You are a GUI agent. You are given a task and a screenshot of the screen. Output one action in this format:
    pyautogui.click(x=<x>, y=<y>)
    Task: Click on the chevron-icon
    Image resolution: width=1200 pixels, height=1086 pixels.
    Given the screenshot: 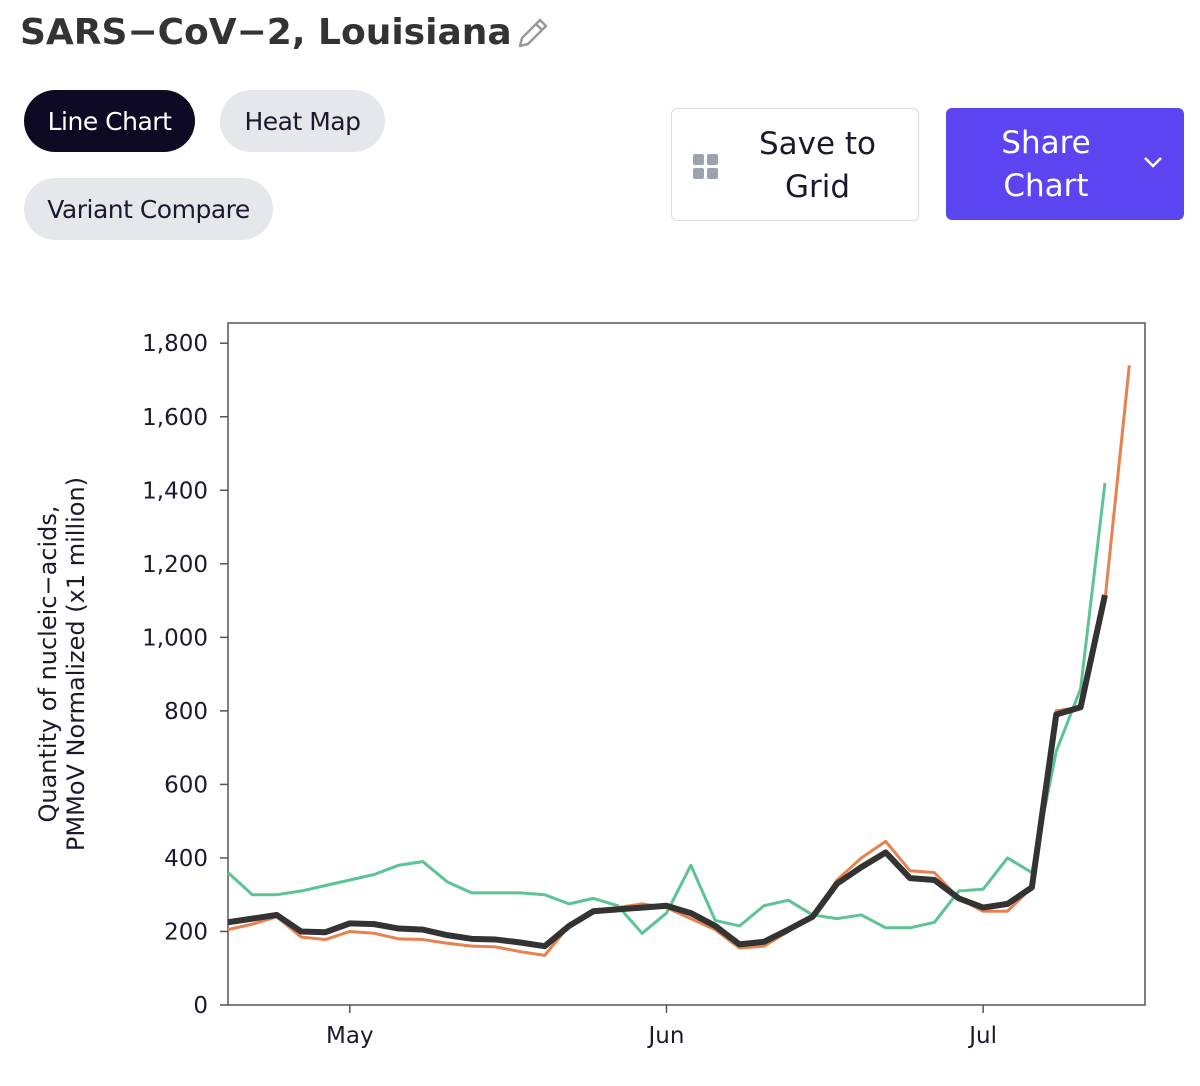 What is the action you would take?
    pyautogui.click(x=1153, y=162)
    